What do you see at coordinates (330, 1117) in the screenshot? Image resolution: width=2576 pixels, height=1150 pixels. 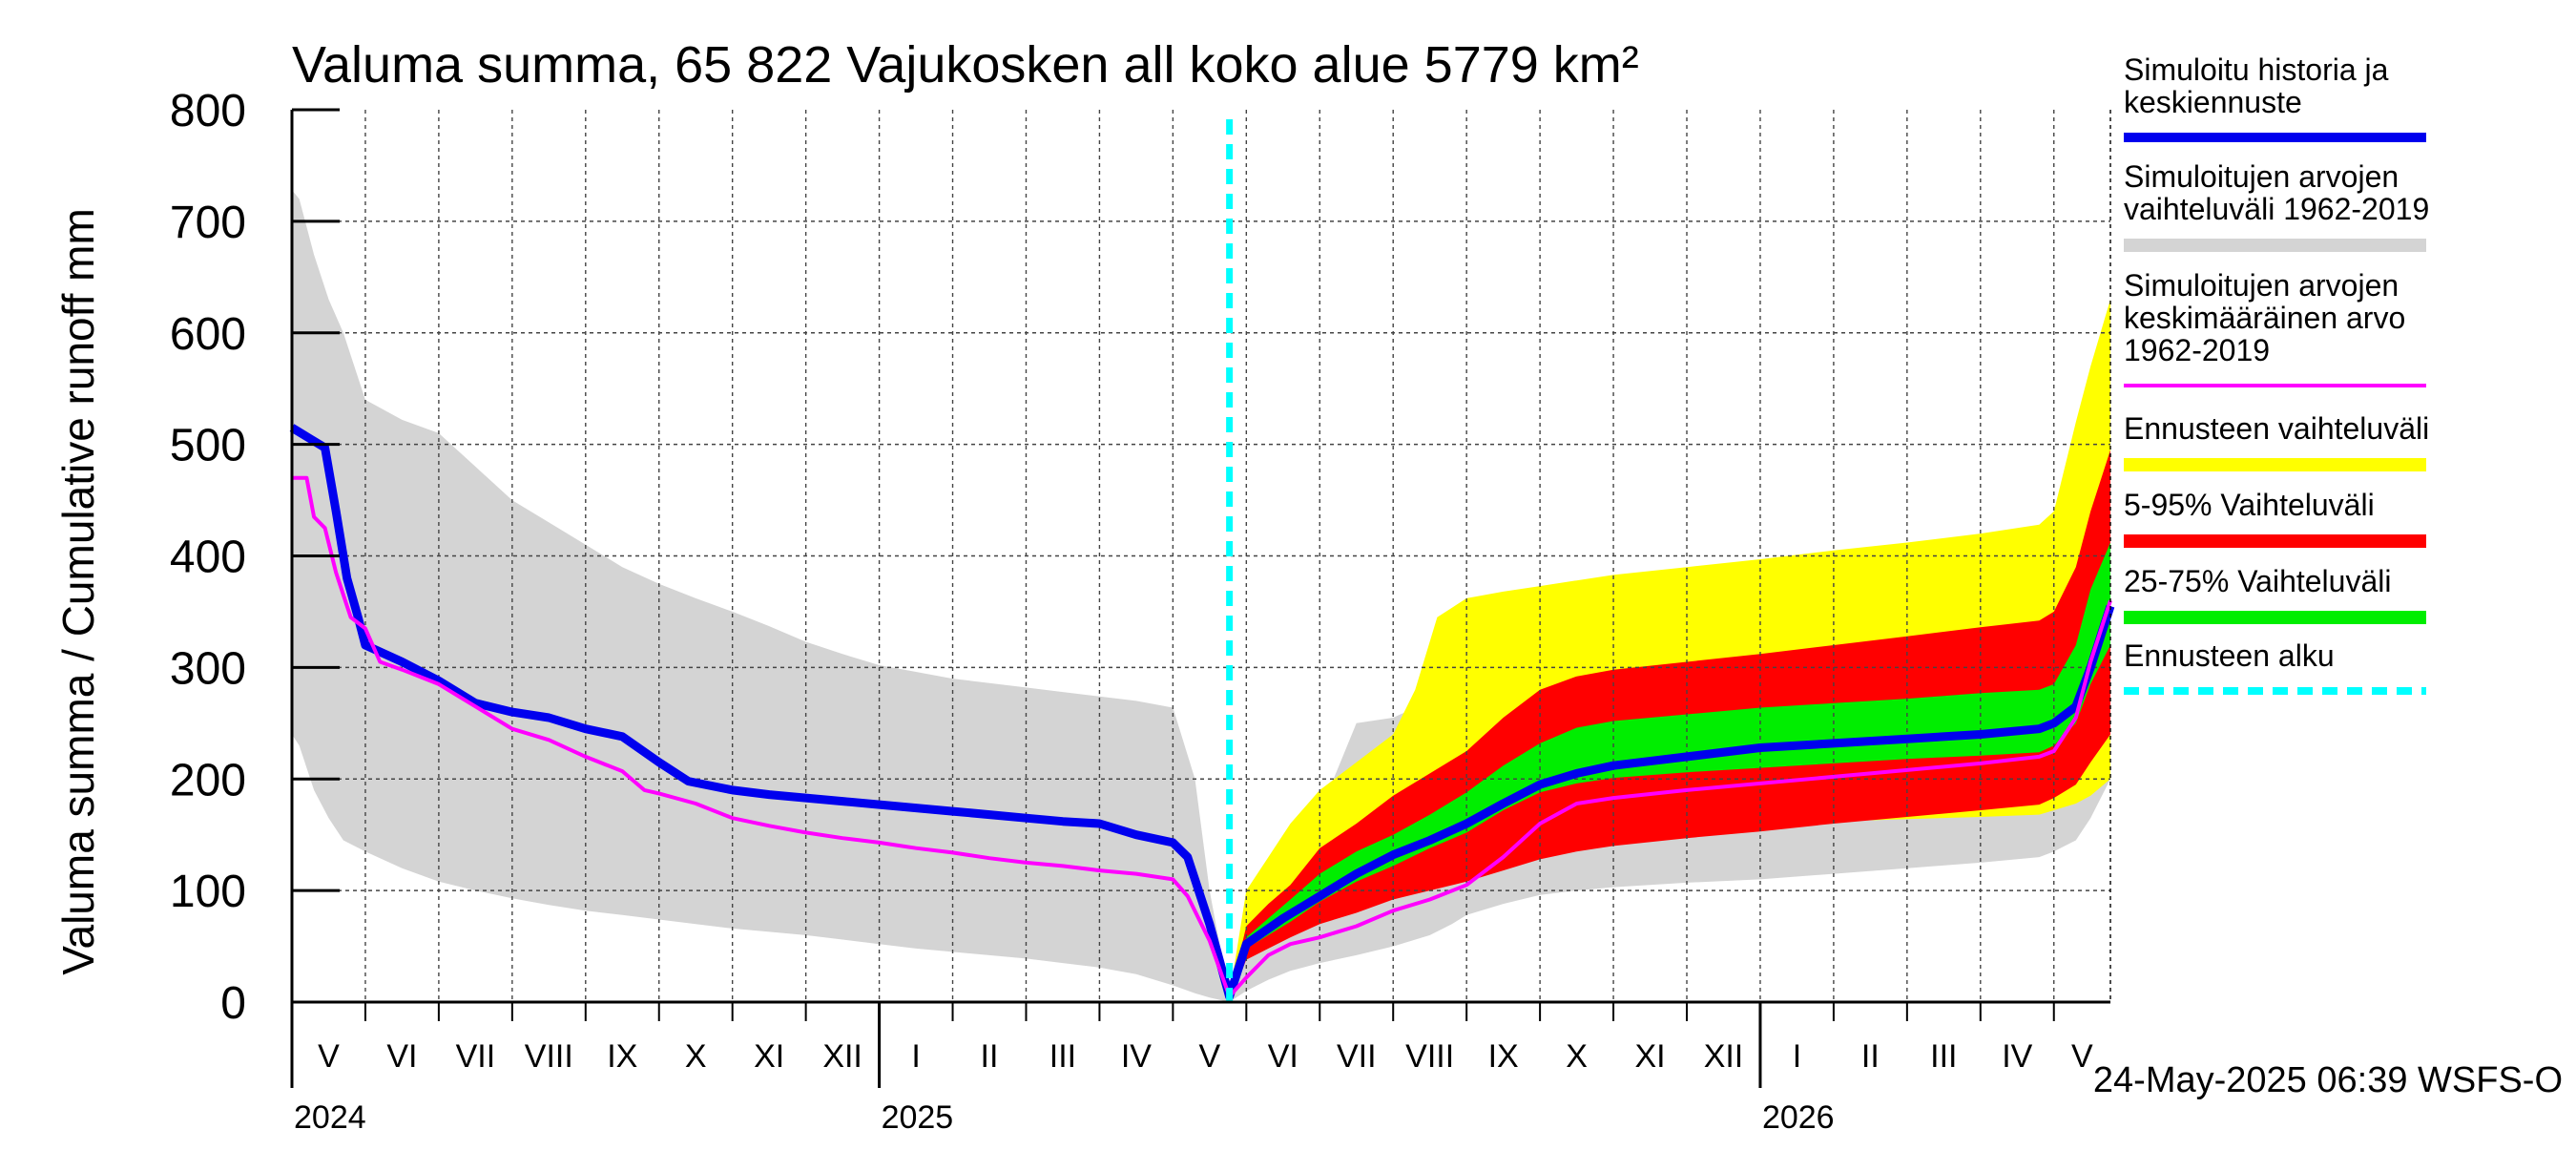 I see `x-year-label: 2024` at bounding box center [330, 1117].